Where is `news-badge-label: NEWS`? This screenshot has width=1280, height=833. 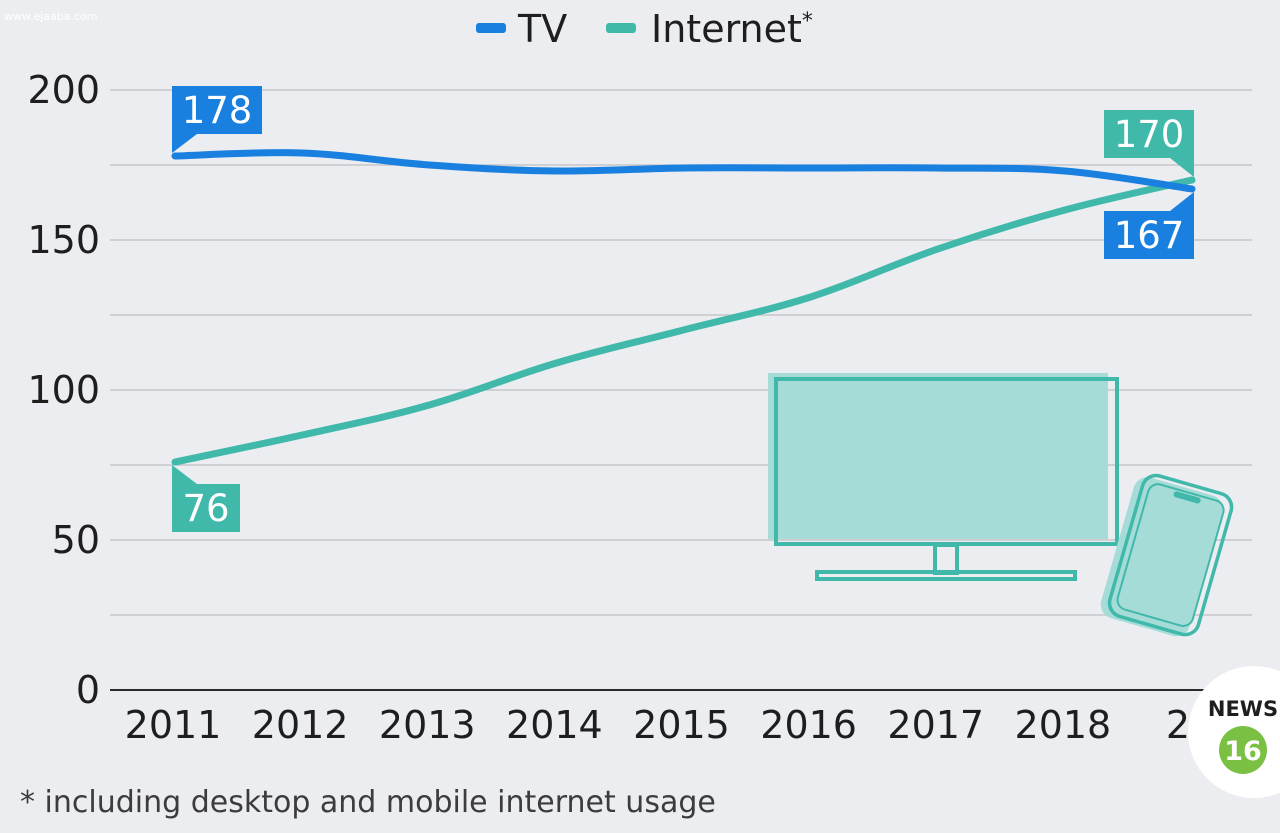 news-badge-label: NEWS is located at coordinates (1243, 709).